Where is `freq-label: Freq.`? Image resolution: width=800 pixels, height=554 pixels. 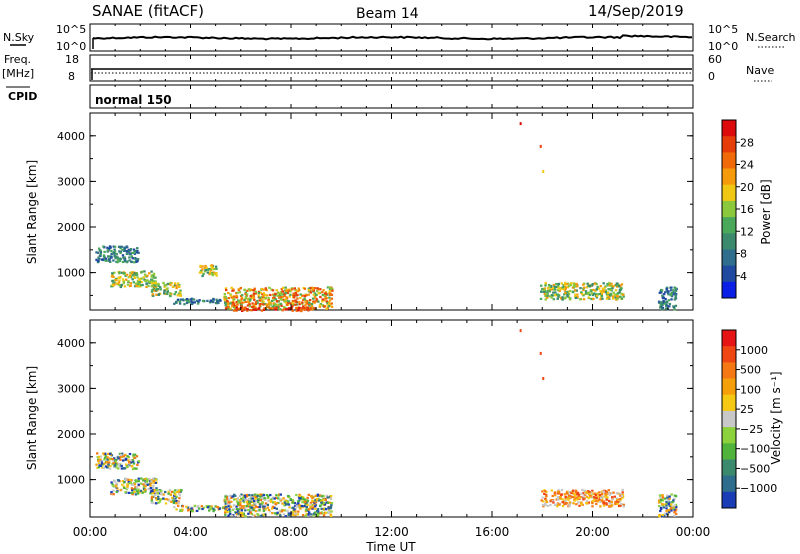 freq-label: Freq. is located at coordinates (17, 59).